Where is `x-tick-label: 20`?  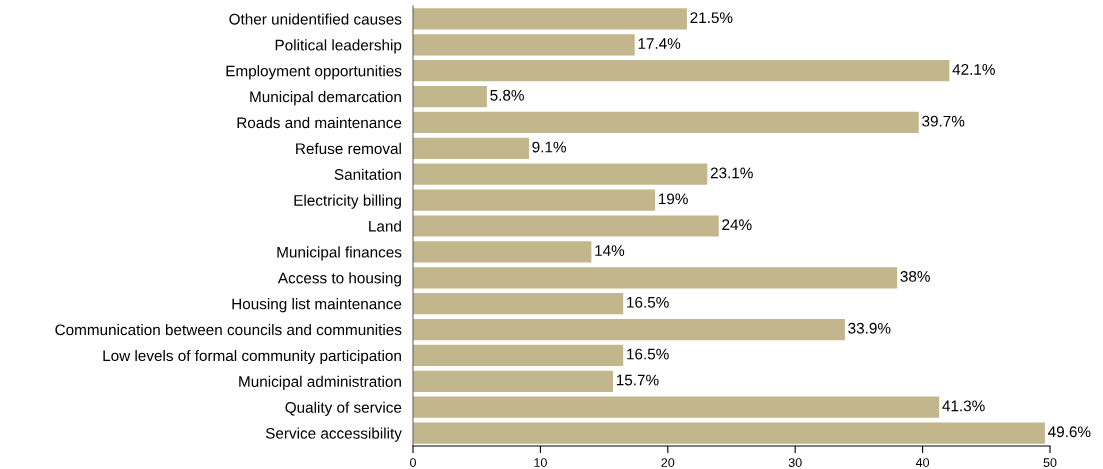
x-tick-label: 20 is located at coordinates (668, 462).